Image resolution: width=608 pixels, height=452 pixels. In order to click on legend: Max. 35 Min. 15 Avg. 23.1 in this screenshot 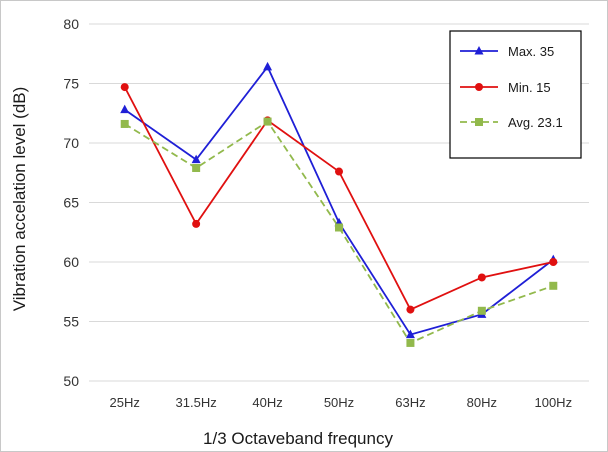, I will do `click(515, 94)`.